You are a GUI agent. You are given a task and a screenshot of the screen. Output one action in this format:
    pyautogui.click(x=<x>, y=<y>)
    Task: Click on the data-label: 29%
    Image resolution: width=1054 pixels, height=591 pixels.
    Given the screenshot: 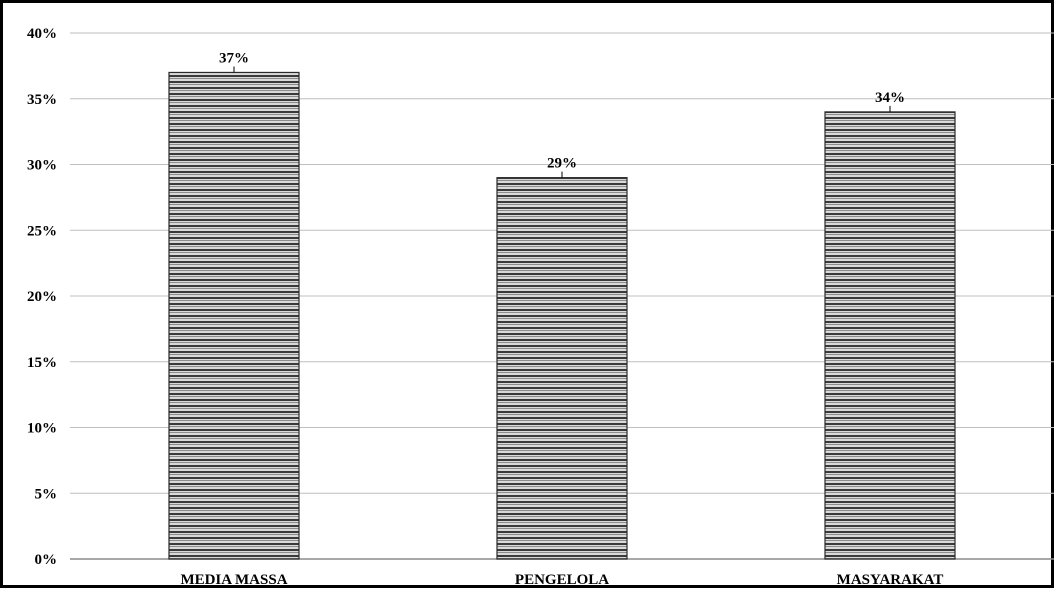 What is the action you would take?
    pyautogui.click(x=562, y=164)
    